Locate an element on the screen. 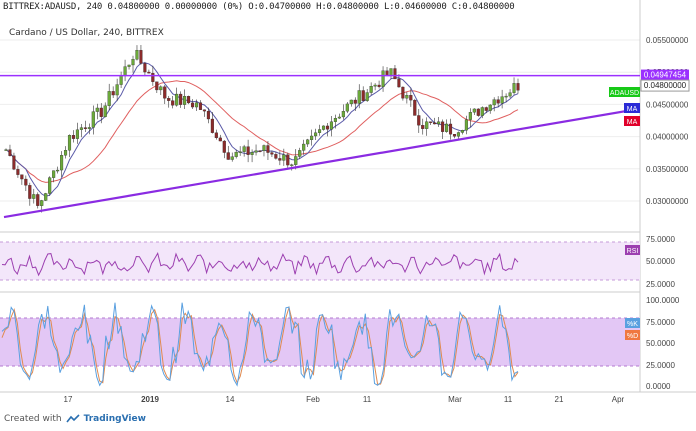 This screenshot has width=696, height=431. rsi-badge: RSI is located at coordinates (632, 250).